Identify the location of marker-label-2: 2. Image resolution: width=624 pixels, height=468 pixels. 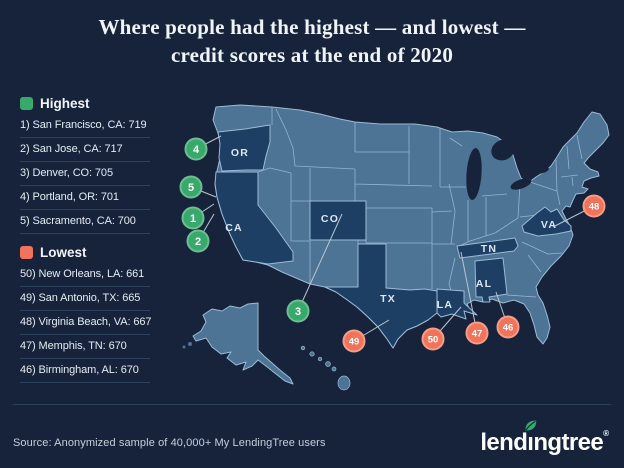
(198, 242).